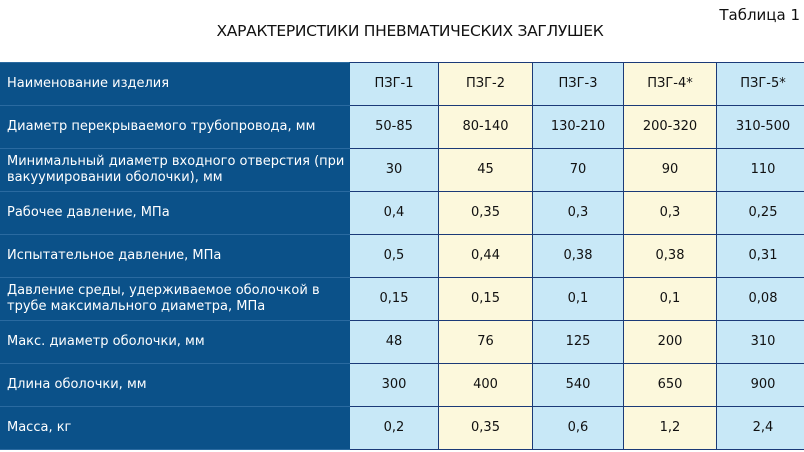 This screenshot has height=452, width=804. Describe the element at coordinates (175, 84) in the screenshot. I see `row-label: Наименование изделия` at that location.